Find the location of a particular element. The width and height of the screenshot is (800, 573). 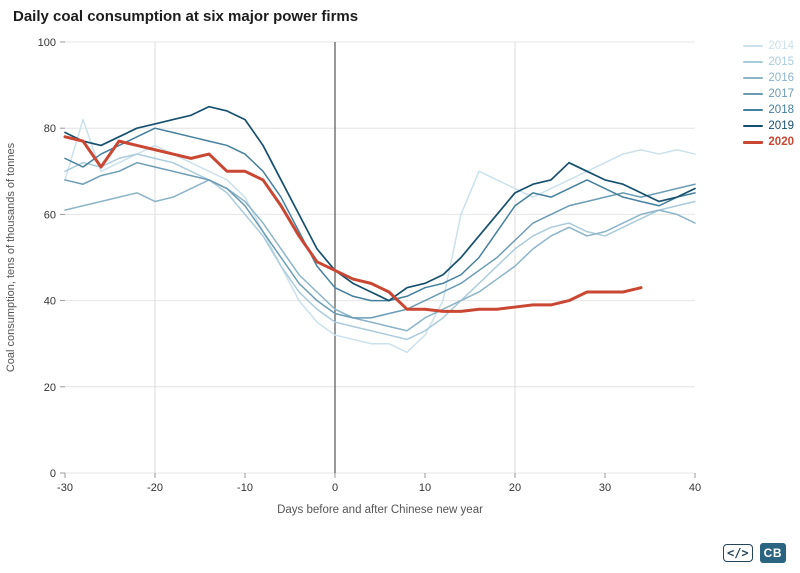

legend-item-2014: 2014 is located at coordinates (768, 46).